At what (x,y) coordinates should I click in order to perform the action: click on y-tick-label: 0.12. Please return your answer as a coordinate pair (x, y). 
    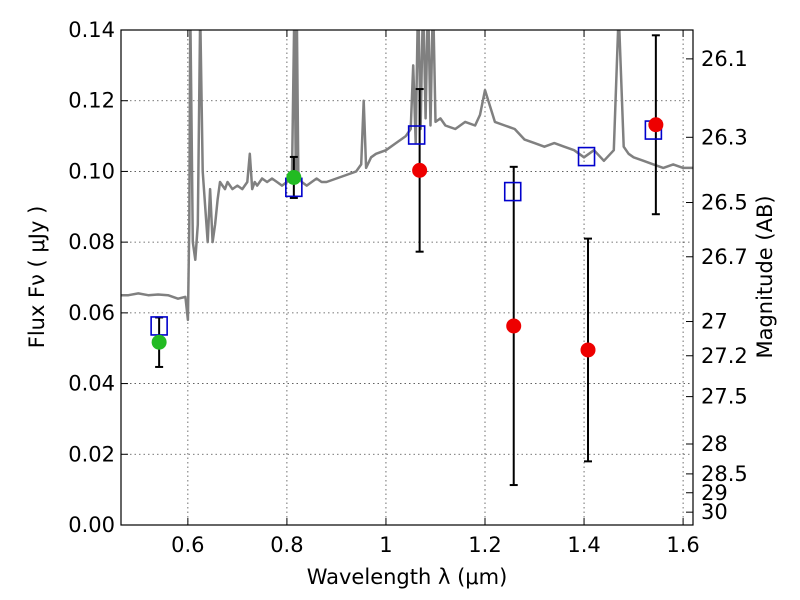
    Looking at the image, I should click on (91, 101).